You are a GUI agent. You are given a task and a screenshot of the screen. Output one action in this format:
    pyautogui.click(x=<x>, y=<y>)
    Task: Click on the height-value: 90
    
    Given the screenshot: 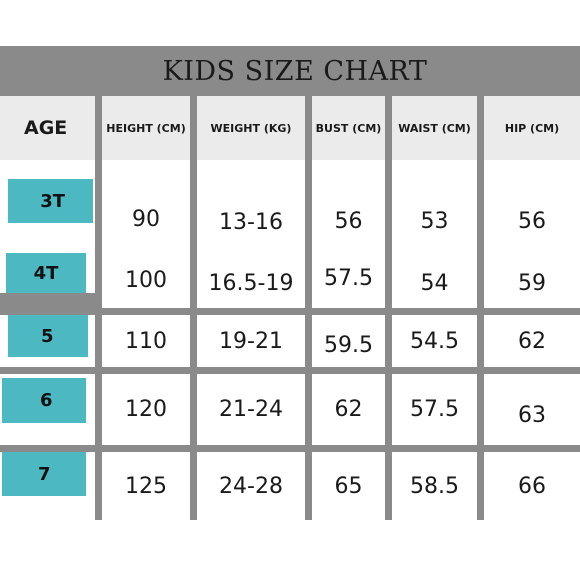 What is the action you would take?
    pyautogui.click(x=146, y=219)
    